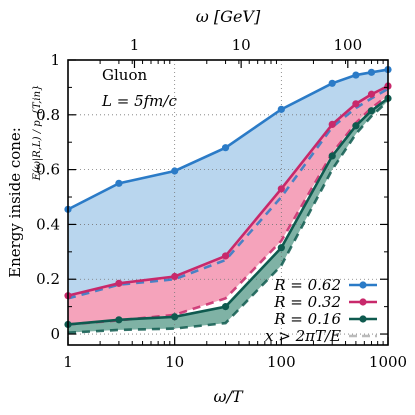 The width and height of the screenshot is (415, 415). Describe the element at coordinates (48, 224) in the screenshot. I see `y-tick-label: 0.4` at that location.